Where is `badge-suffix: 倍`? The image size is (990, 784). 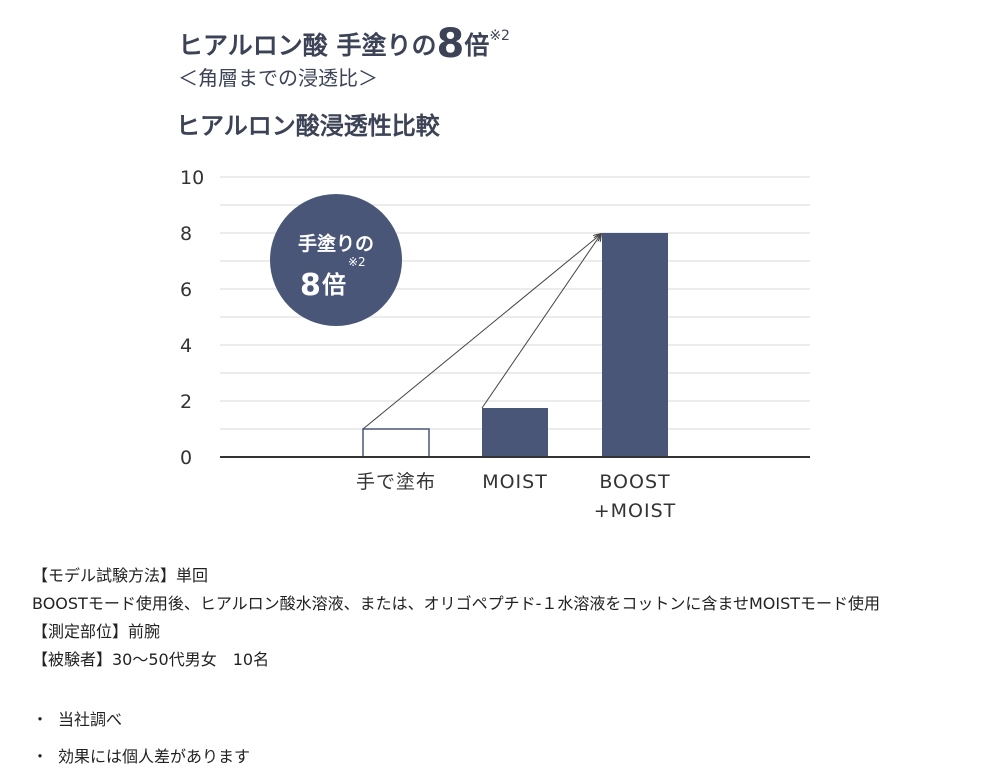 badge-suffix: 倍 is located at coordinates (334, 285).